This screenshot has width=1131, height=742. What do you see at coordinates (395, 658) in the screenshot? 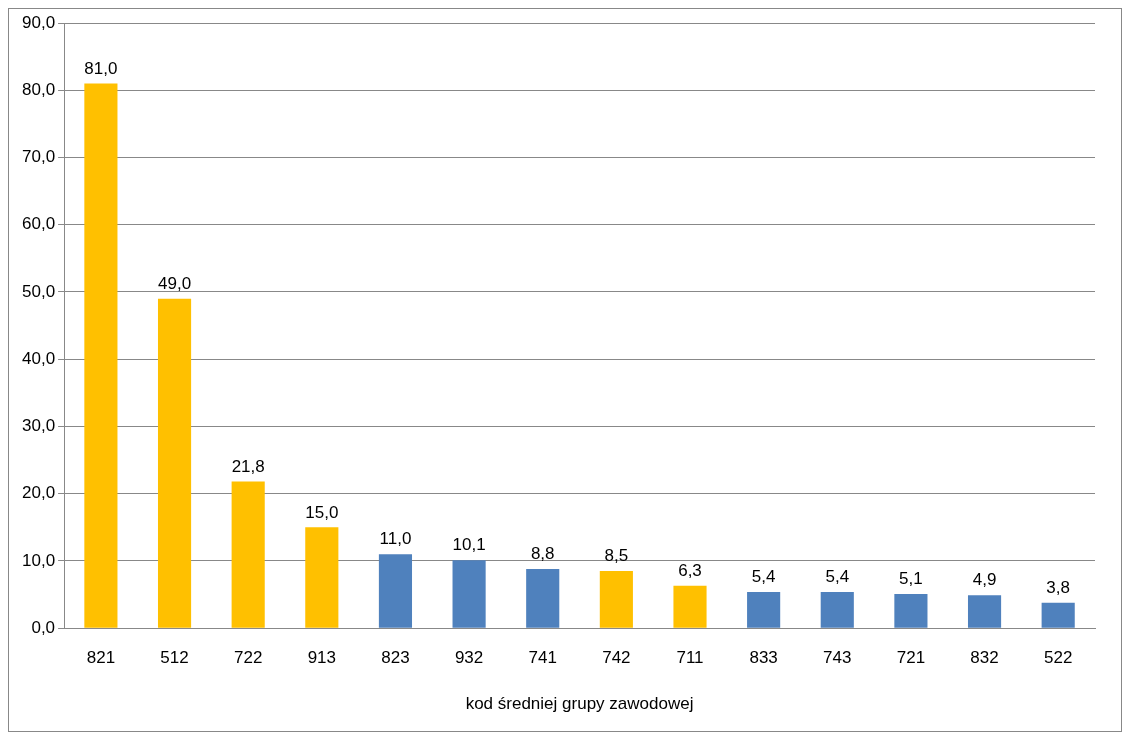
I see `x-tick-label: 823` at bounding box center [395, 658].